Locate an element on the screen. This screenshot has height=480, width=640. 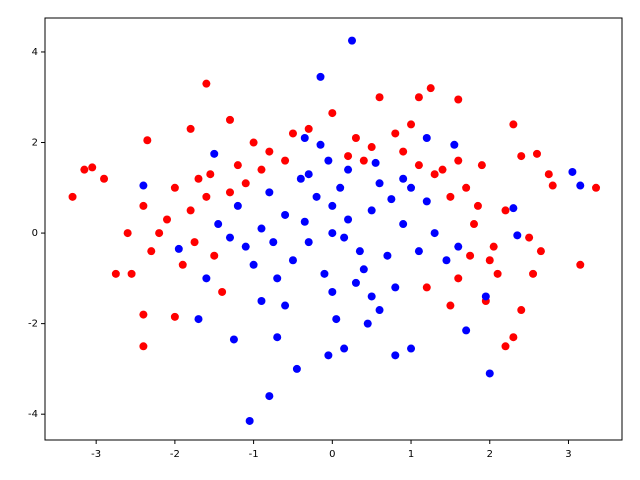
x-tick-label: 3 is located at coordinates (568, 454).